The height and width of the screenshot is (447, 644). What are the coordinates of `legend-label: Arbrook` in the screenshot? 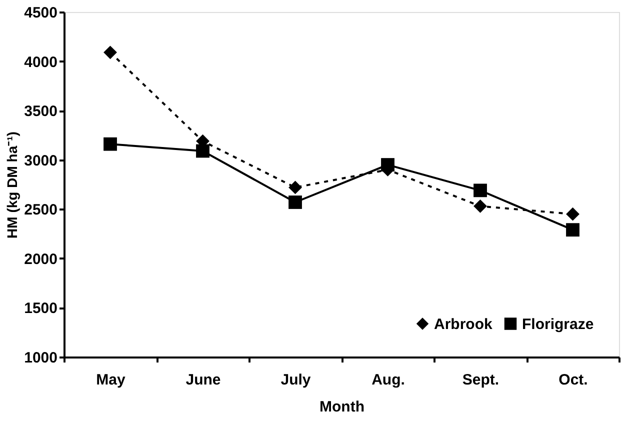 It's located at (463, 324).